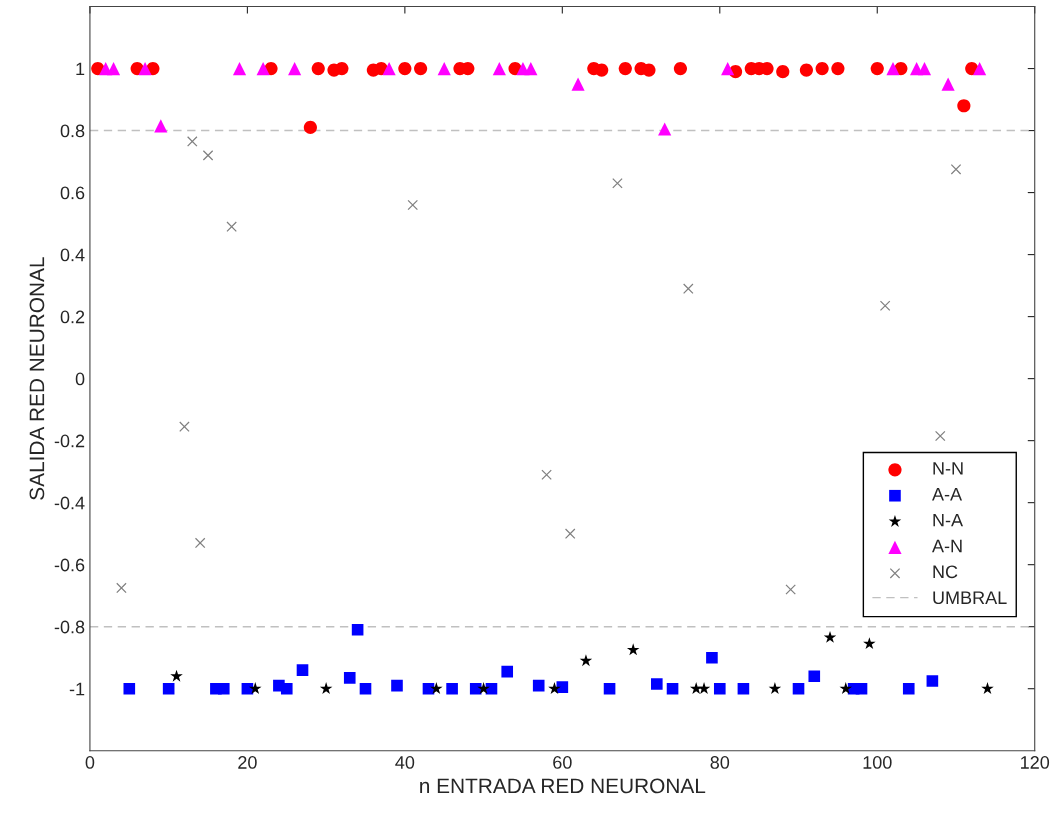  What do you see at coordinates (563, 786) in the screenshot?
I see `x-axis-title: n ENTRADA RED NEURONAL` at bounding box center [563, 786].